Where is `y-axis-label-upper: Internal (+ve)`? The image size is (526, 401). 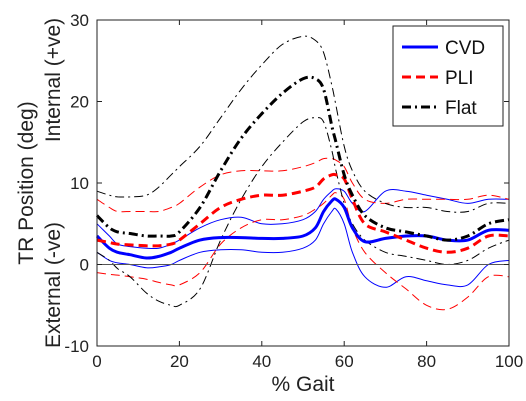
y-axis-label-upper: Internal (+ve) is located at coordinates (53, 80).